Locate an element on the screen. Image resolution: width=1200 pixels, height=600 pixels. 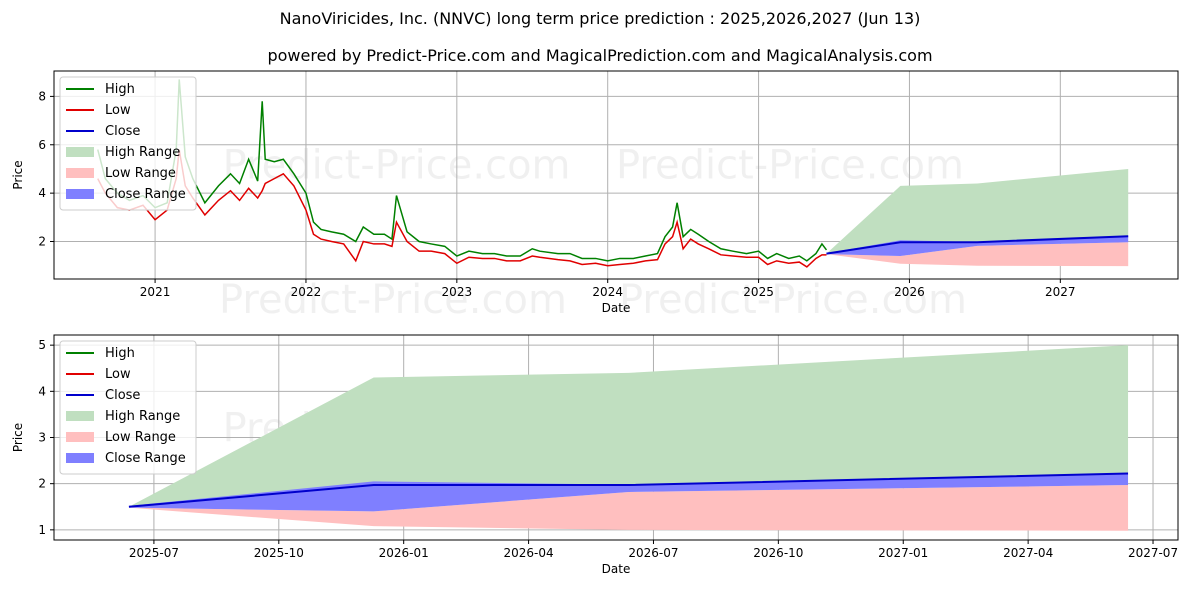
x-tick-label: 2027 is located at coordinates (1060, 292).